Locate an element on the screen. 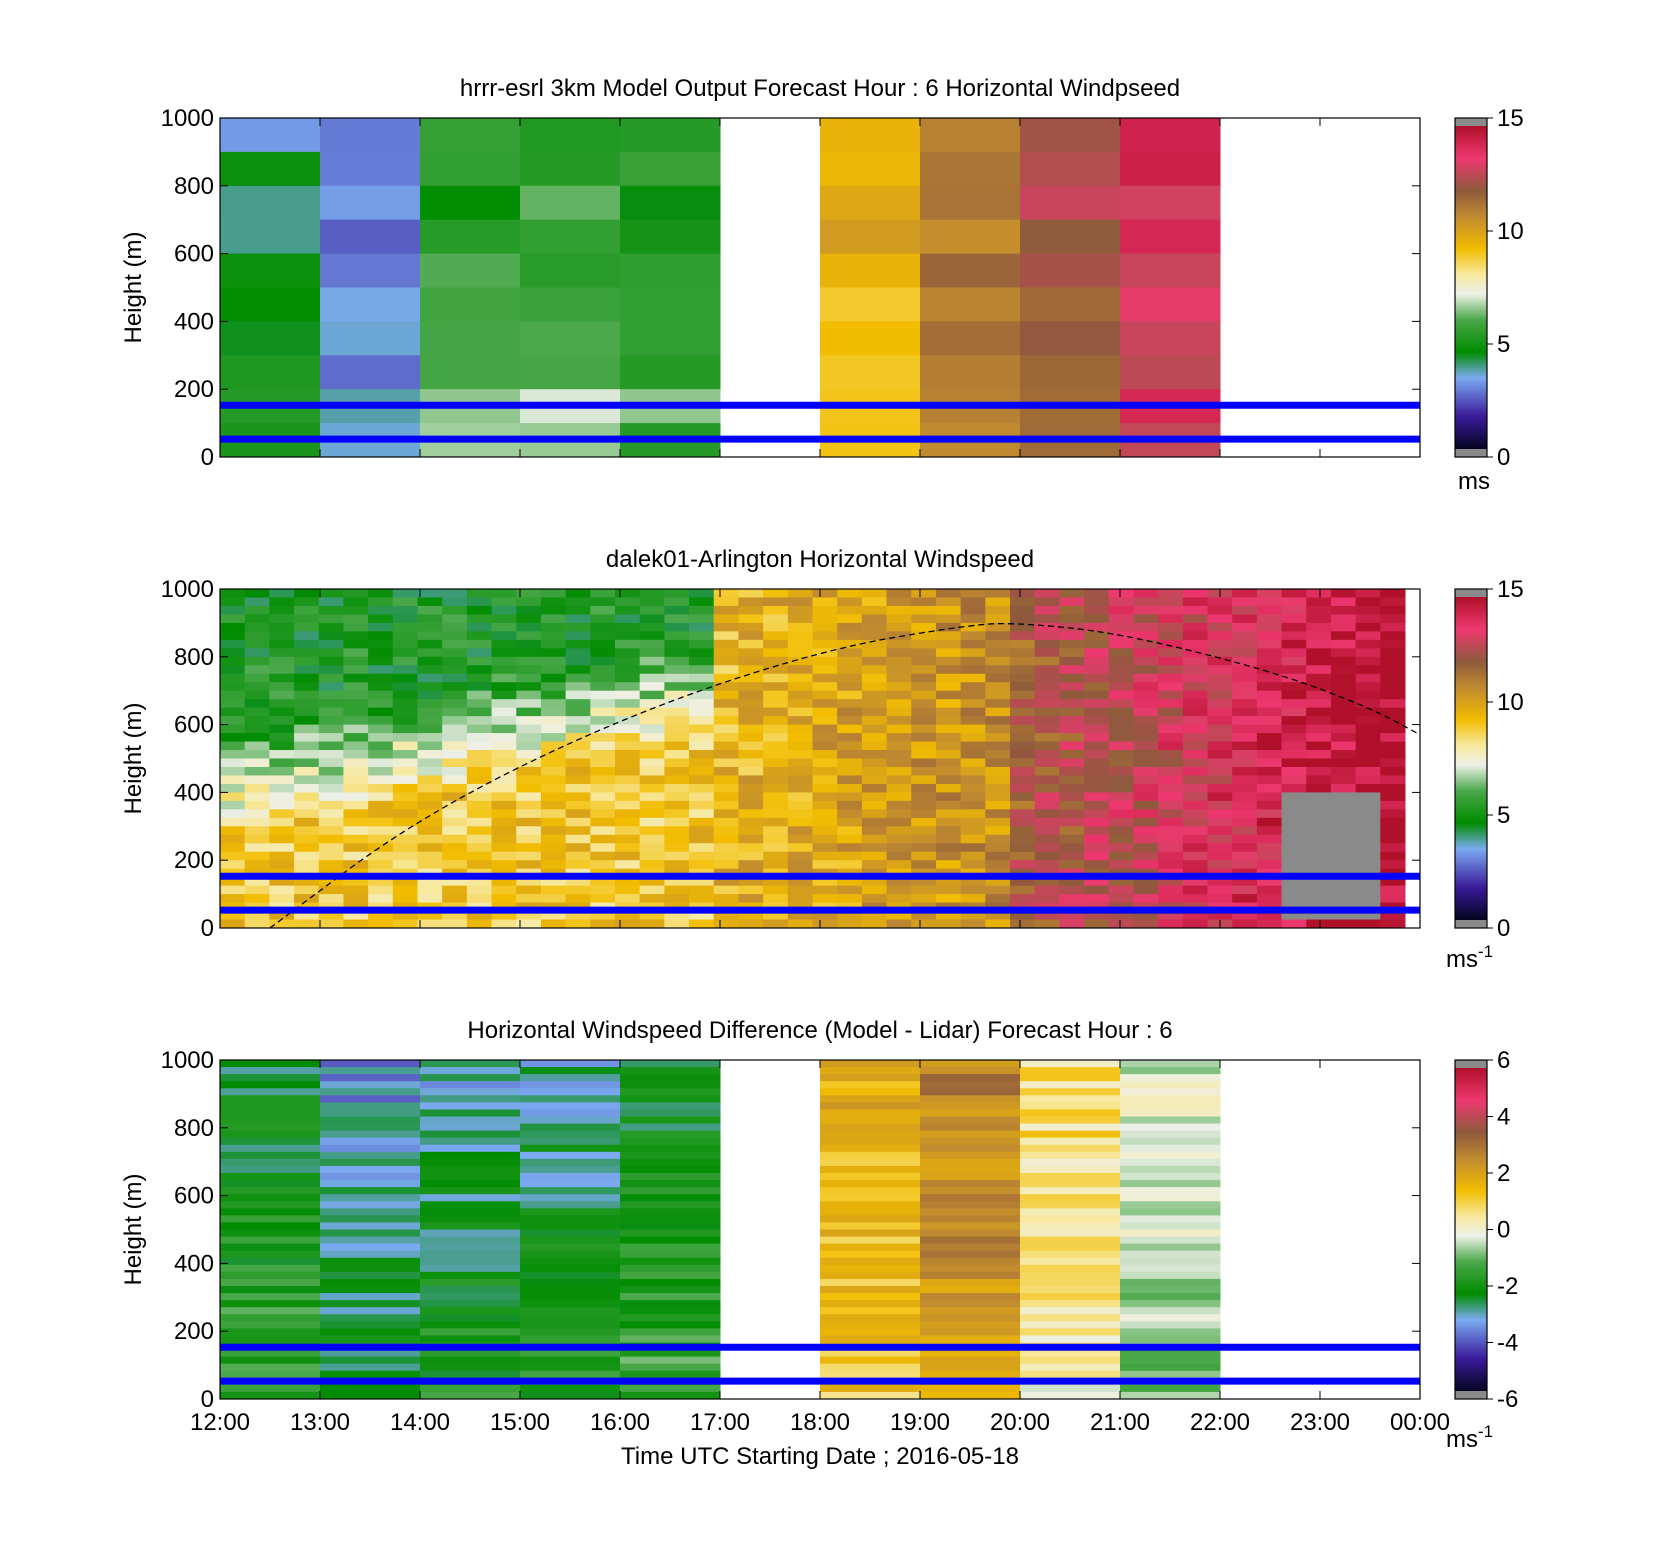 Image resolution: width=1680 pixels, height=1561 pixels. colorbar-tick-label: 2 is located at coordinates (1503, 1173).